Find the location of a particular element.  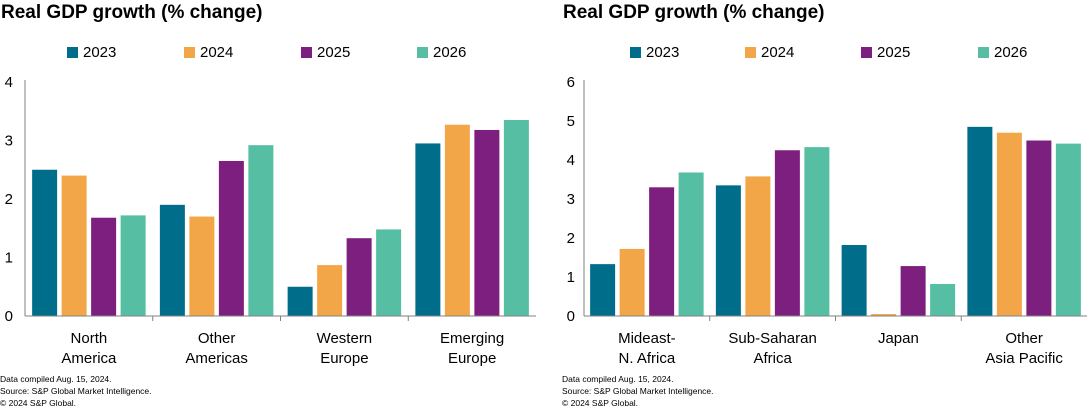

y-tick-label: 6 is located at coordinates (571, 82).